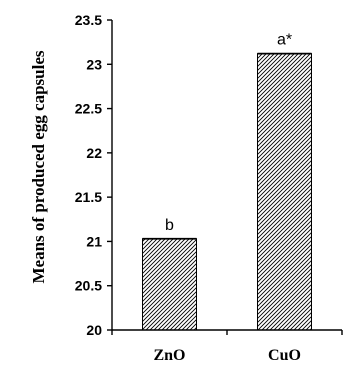  What do you see at coordinates (93, 175) in the screenshot?
I see `y-axis-ticks: 20 20.5 21 21.5 22 22.5 23 23.5` at bounding box center [93, 175].